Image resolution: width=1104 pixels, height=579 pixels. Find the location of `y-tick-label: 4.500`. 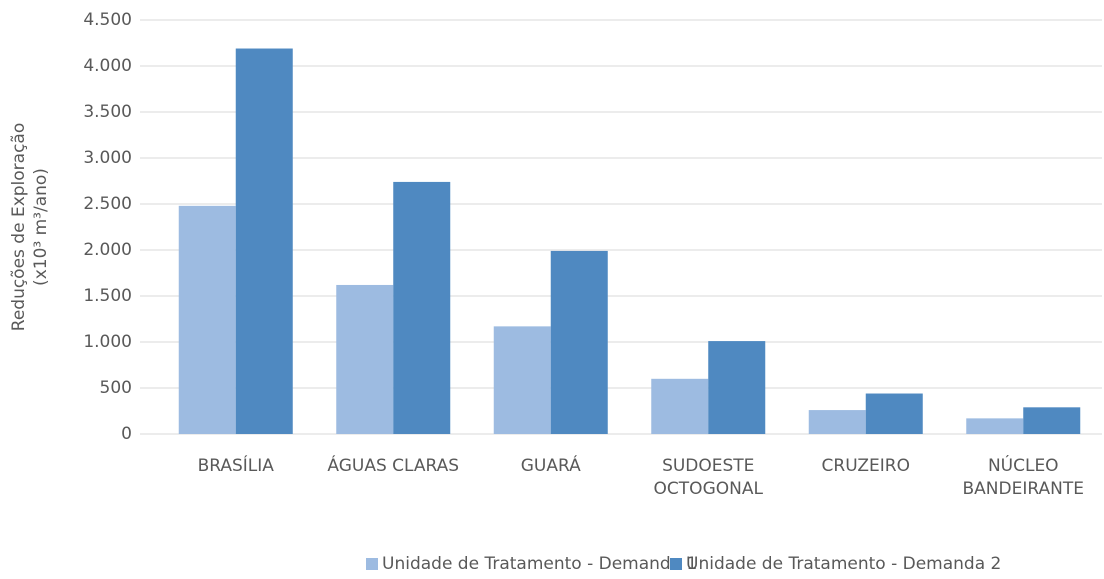

y-tick-label: 4.500 is located at coordinates (107, 20).